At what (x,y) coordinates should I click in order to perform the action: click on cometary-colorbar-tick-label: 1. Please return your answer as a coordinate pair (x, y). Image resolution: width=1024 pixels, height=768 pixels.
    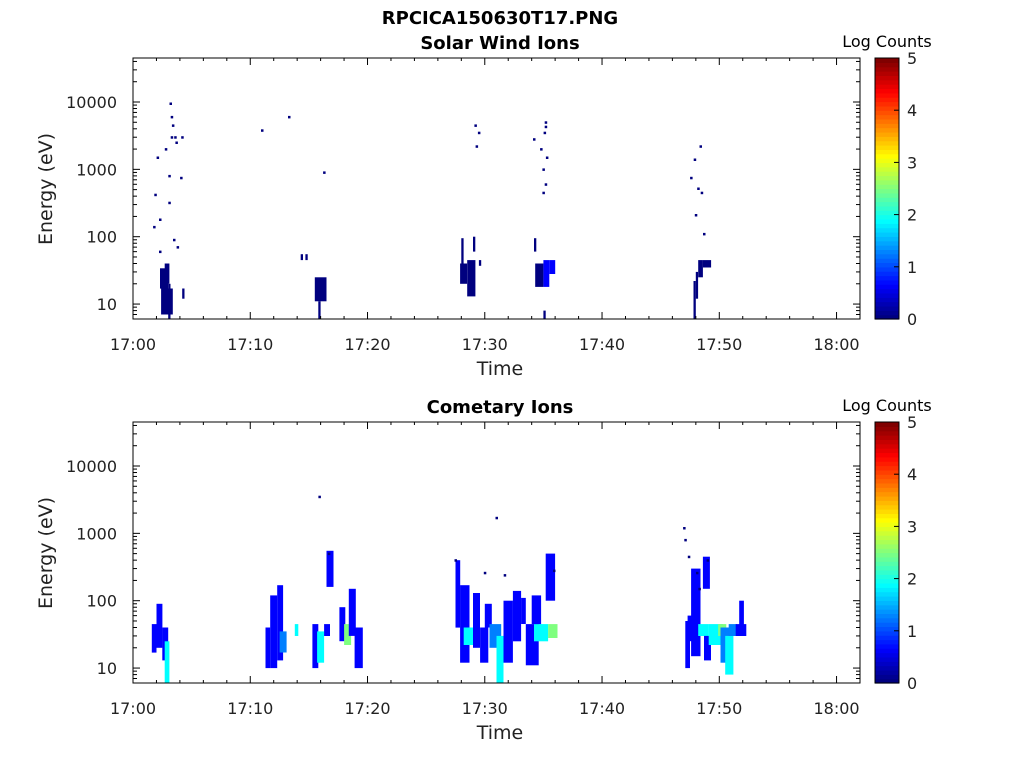
    Looking at the image, I should click on (912, 631).